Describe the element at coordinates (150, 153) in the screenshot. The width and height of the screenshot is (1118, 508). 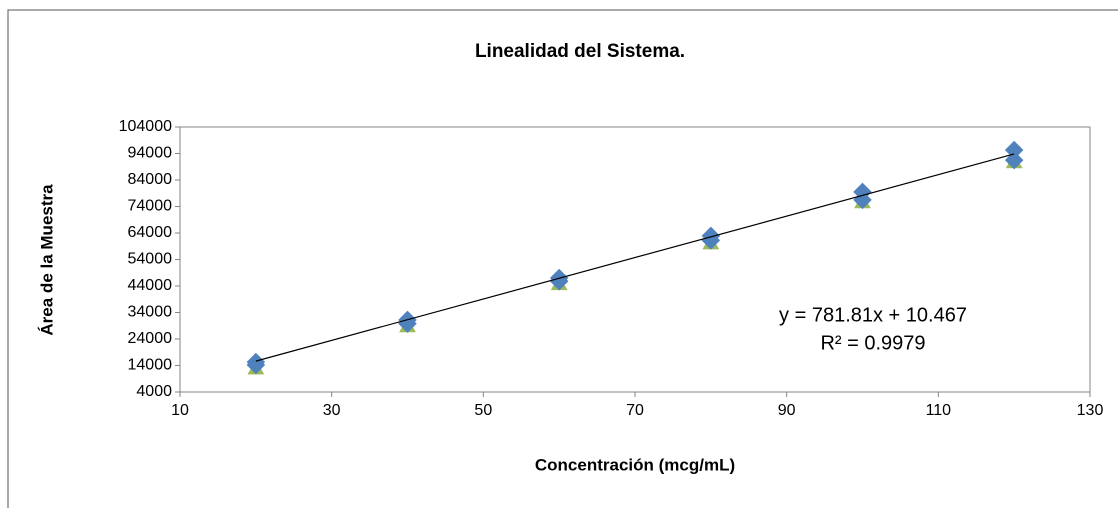
I see `y-tick-label: 94000` at that location.